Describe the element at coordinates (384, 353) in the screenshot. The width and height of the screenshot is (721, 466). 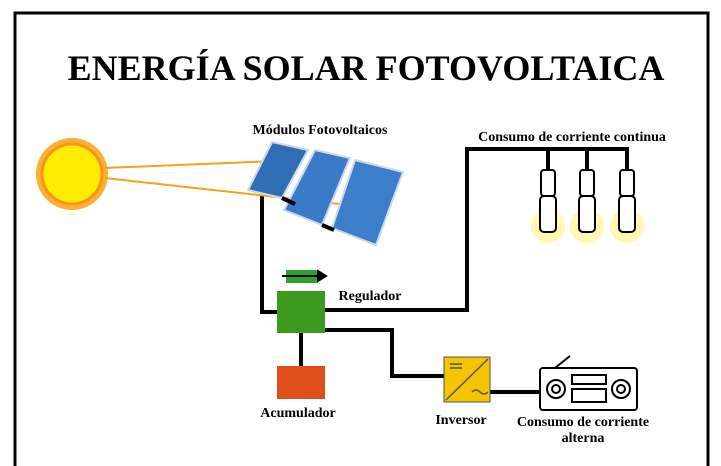
I see `wire-inverter` at that location.